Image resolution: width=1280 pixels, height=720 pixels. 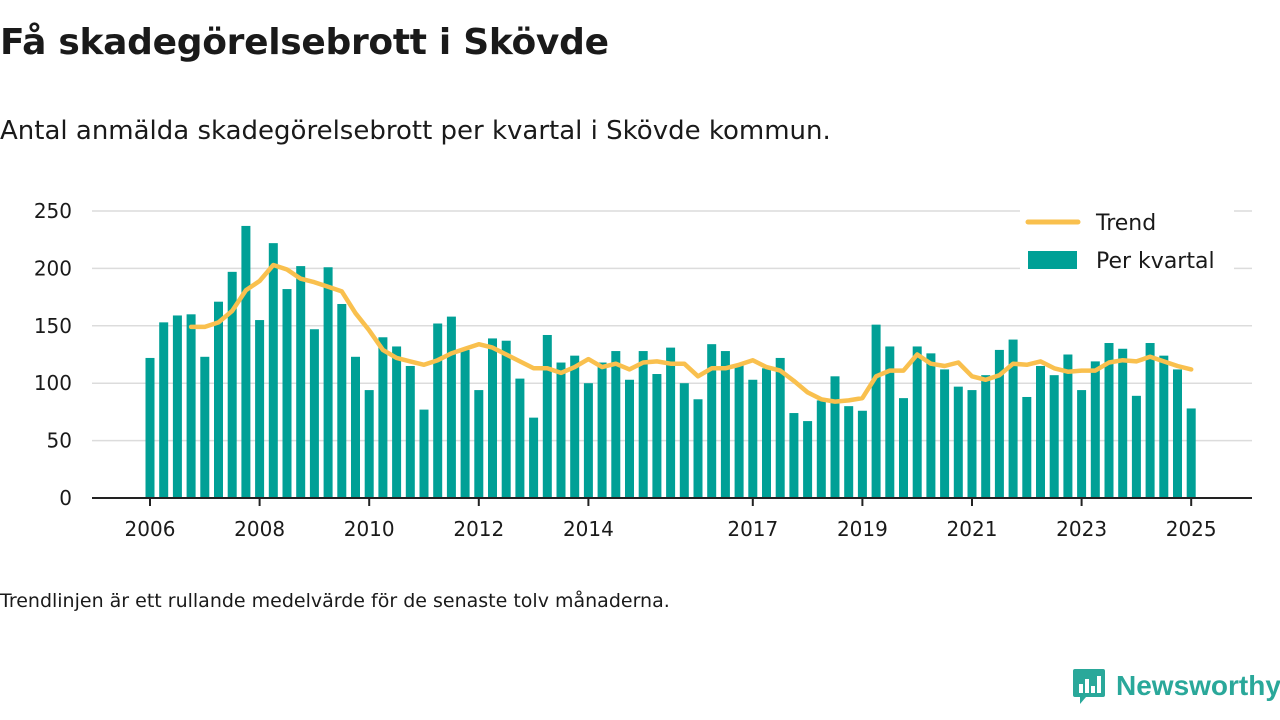 What do you see at coordinates (1052, 260) in the screenshot?
I see `legend-bar-swatch` at bounding box center [1052, 260].